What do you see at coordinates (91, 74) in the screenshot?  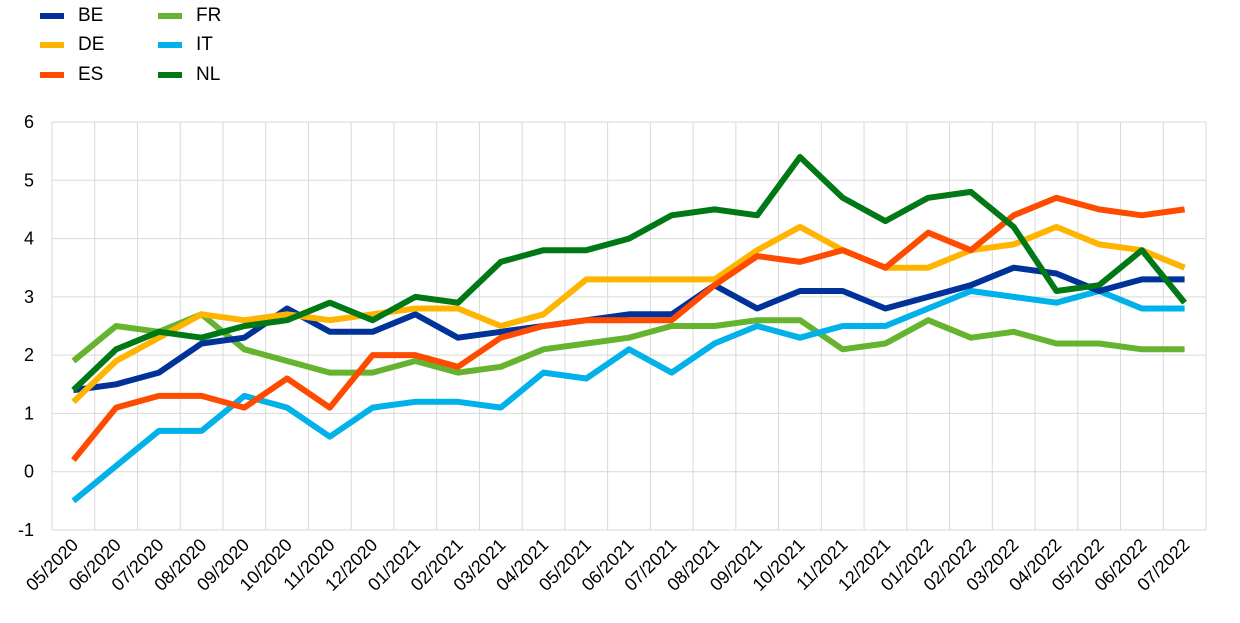 I see `legend-label-es: ES` at bounding box center [91, 74].